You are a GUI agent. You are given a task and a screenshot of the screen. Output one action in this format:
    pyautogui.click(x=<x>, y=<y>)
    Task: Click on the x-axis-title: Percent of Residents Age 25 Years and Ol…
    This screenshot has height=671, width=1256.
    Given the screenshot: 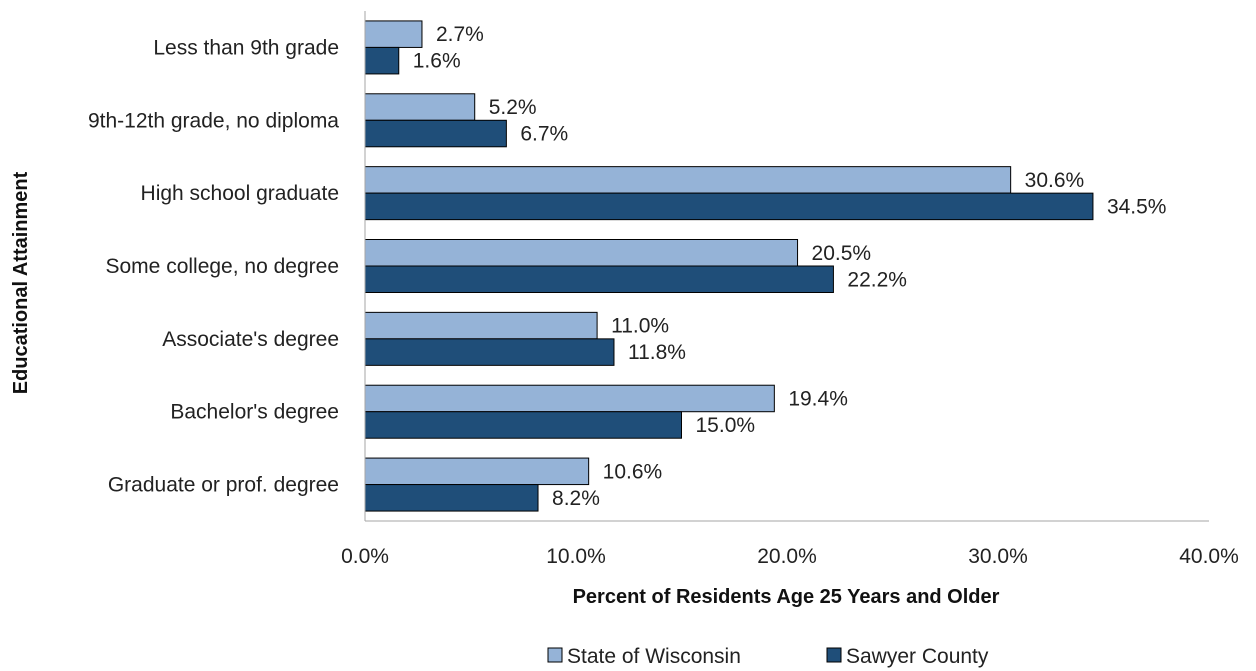 What is the action you would take?
    pyautogui.click(x=786, y=597)
    